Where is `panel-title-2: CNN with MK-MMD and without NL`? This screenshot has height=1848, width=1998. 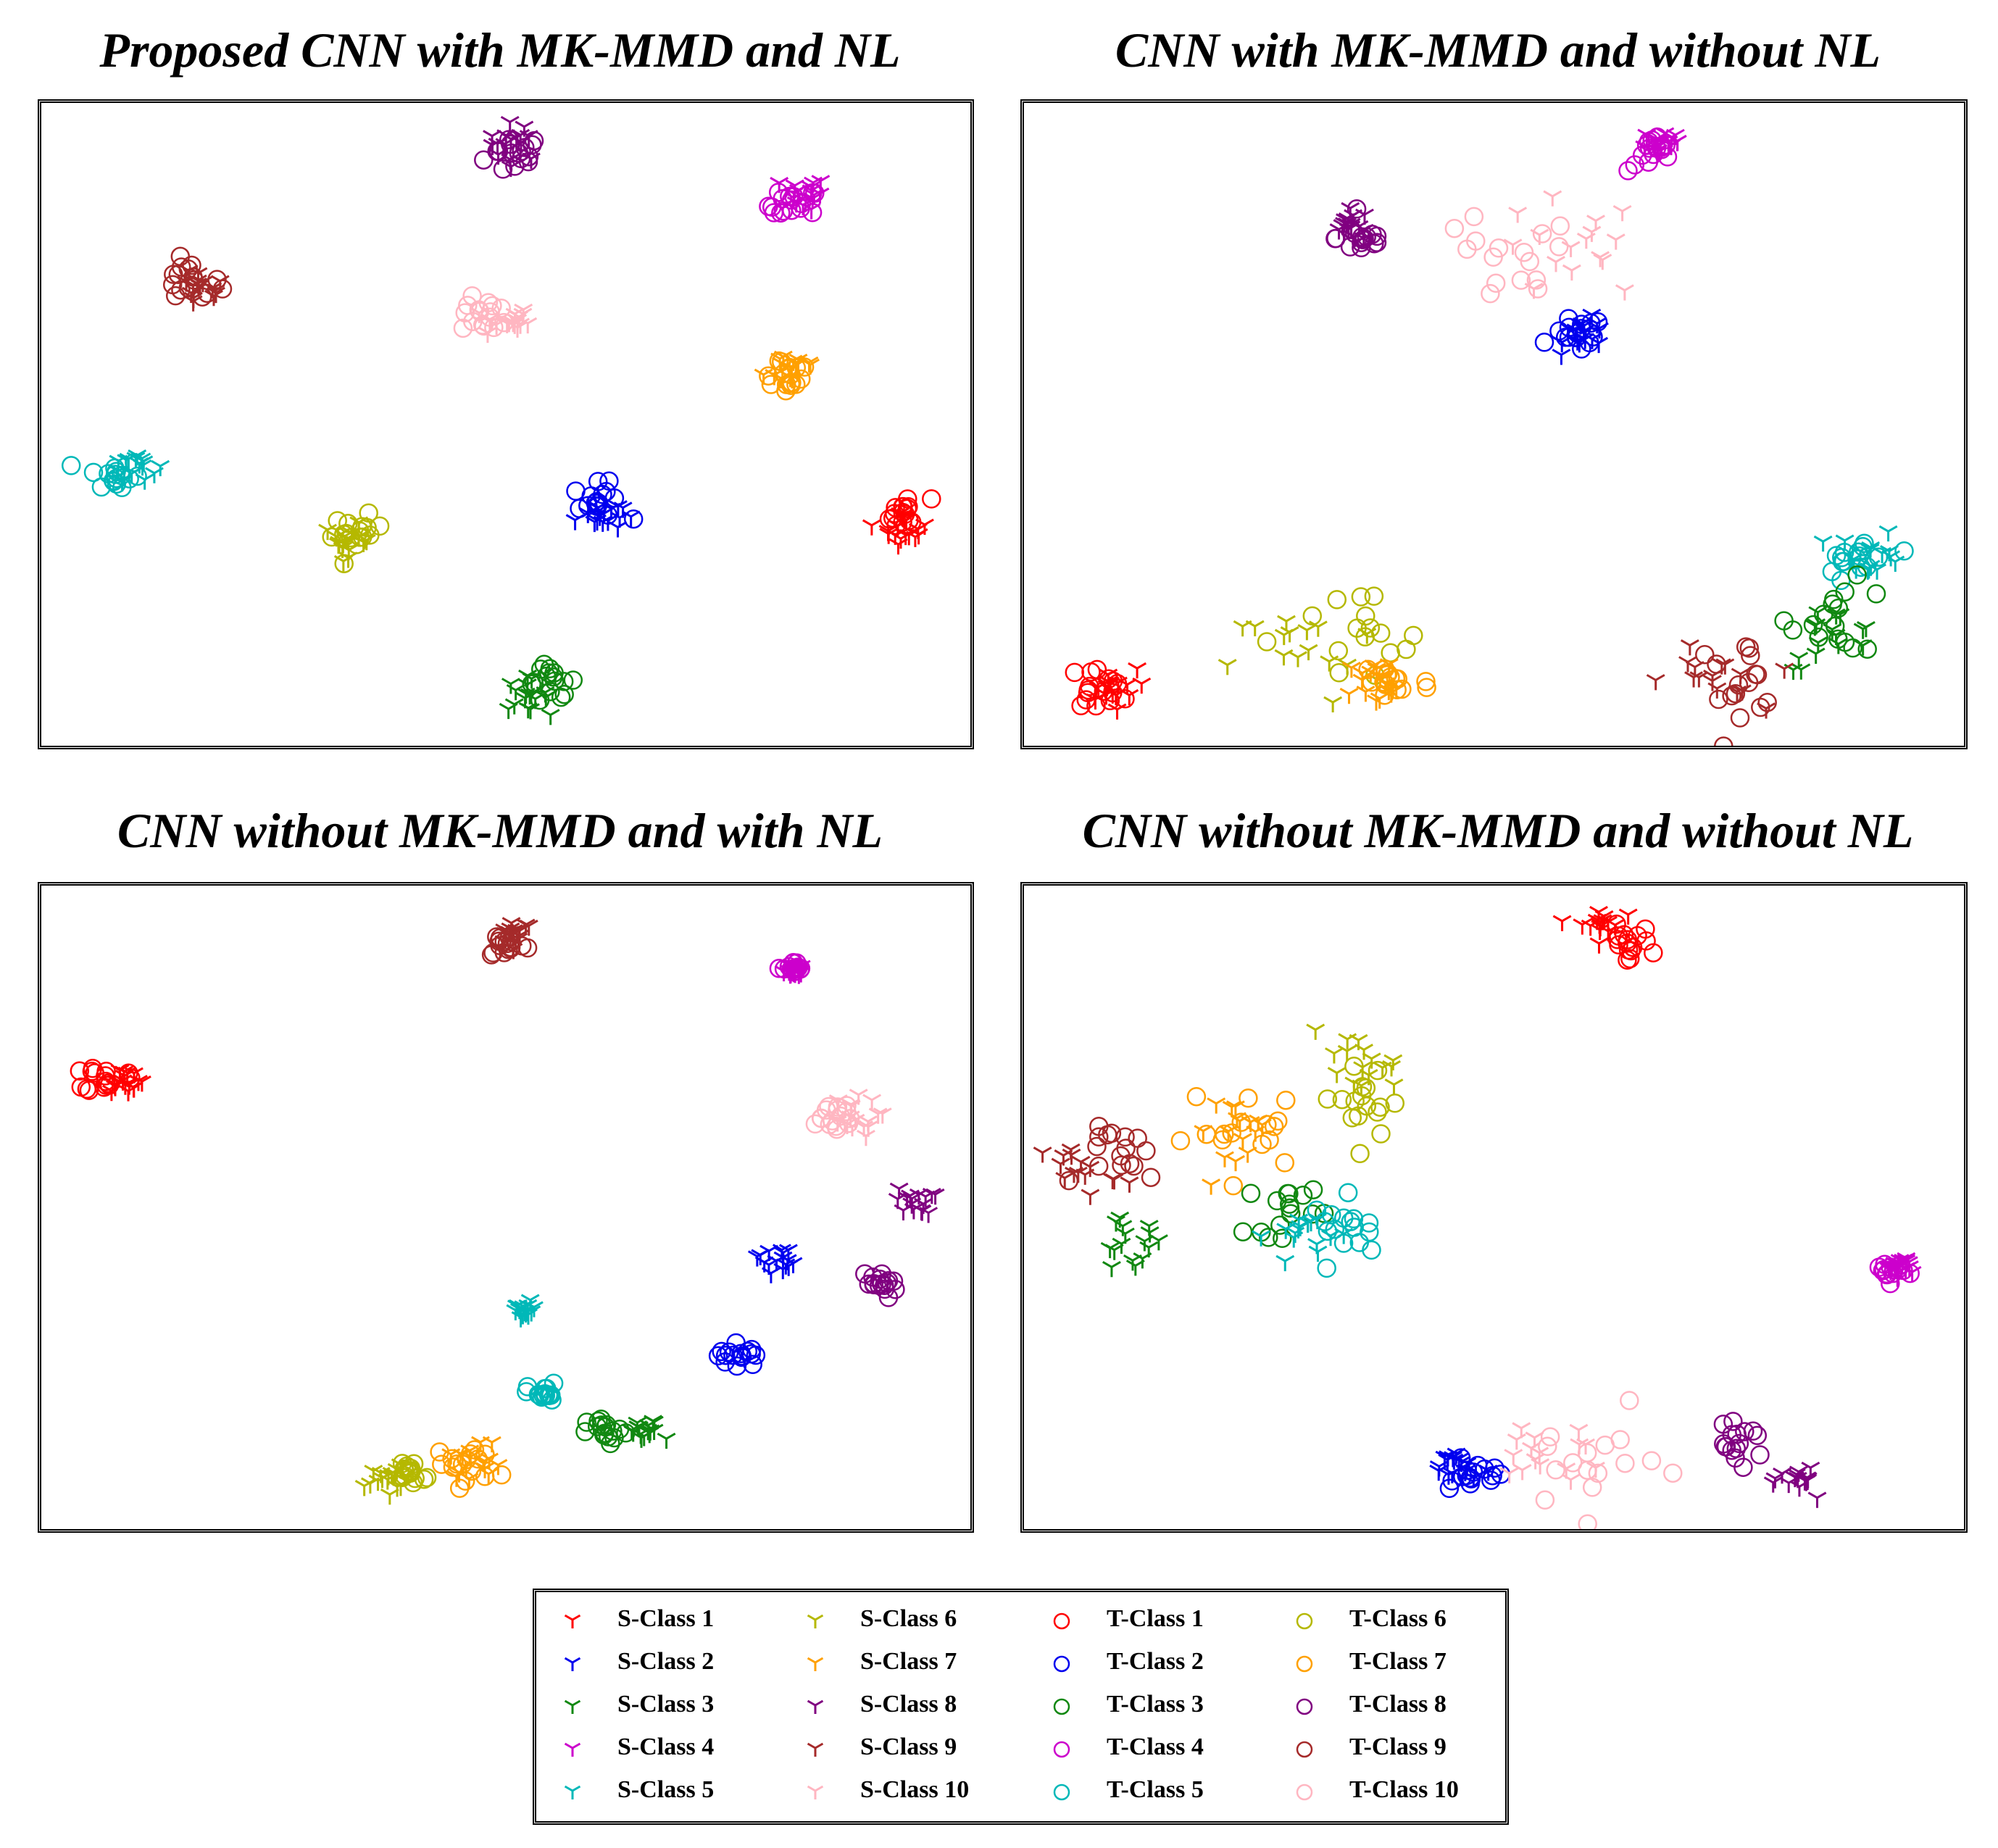 panel-title-2: CNN with MK-MMD and without NL is located at coordinates (1498, 50).